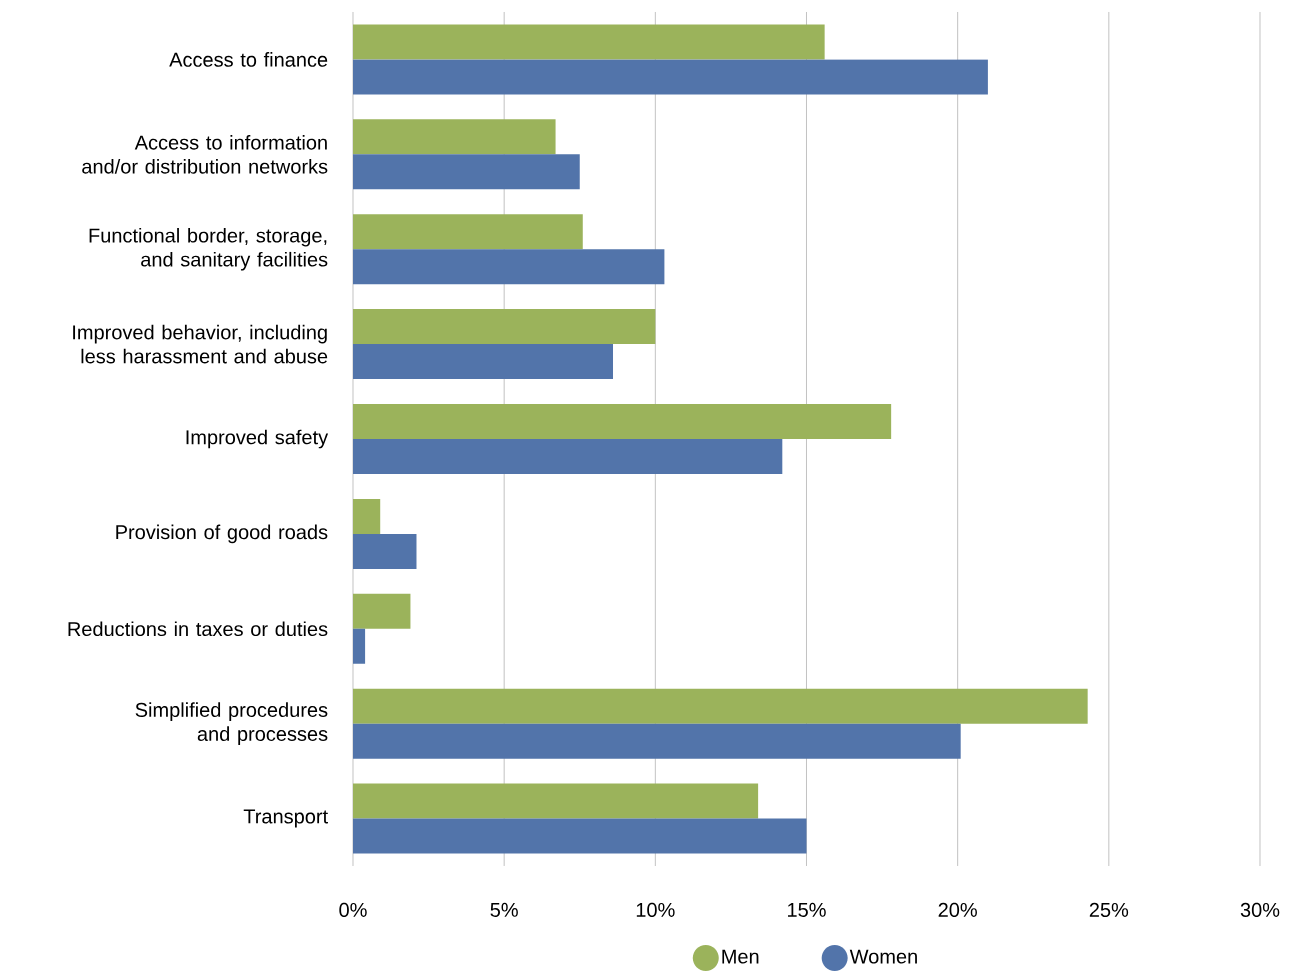  Describe the element at coordinates (222, 534) in the screenshot. I see `y-tick-label: Provision of good roads` at that location.